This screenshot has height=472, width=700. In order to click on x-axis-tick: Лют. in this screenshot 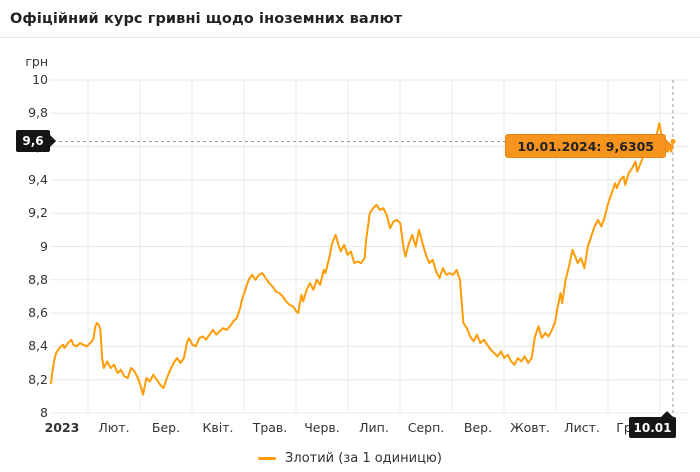, I will do `click(114, 427)`.